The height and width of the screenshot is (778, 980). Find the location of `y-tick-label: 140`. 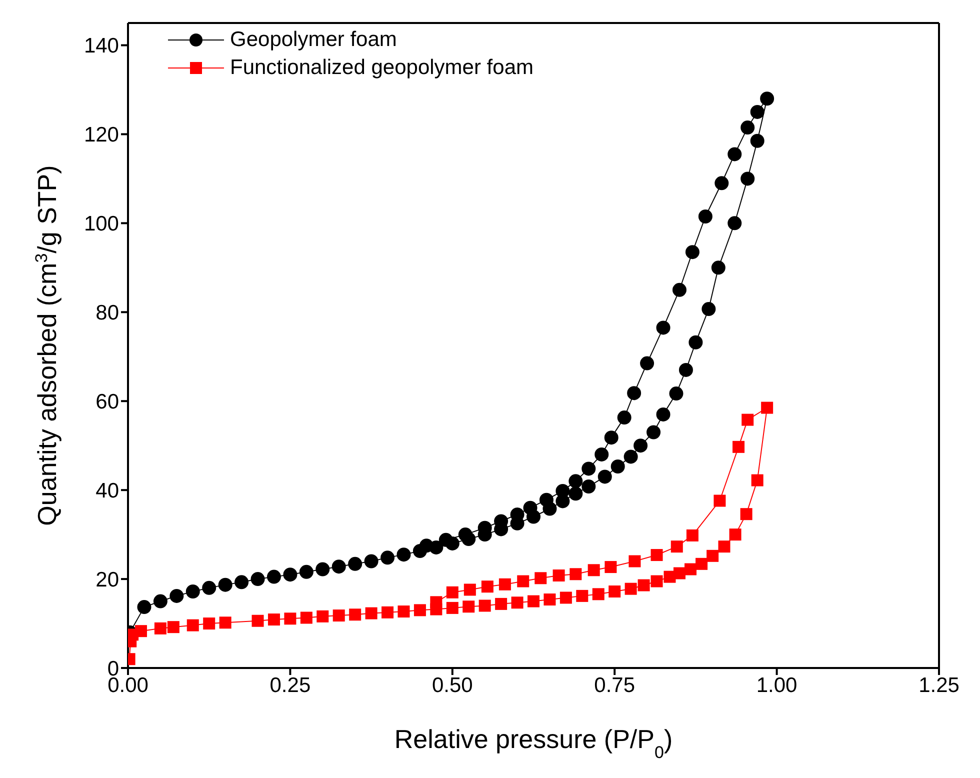

y-tick-label: 140 is located at coordinates (101, 46).